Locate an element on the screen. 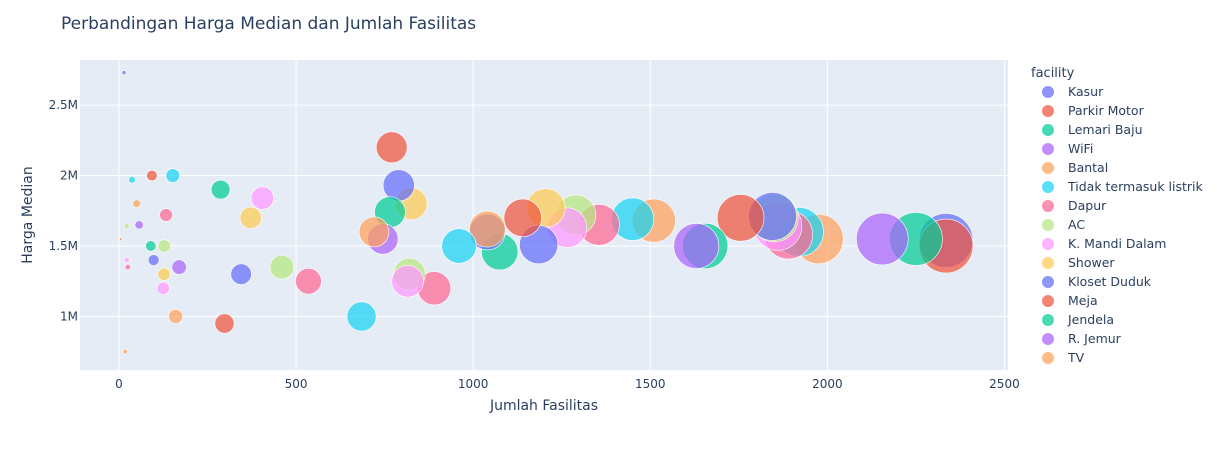  legend-marker-tidak-termasuk-listrik is located at coordinates (1048, 187).